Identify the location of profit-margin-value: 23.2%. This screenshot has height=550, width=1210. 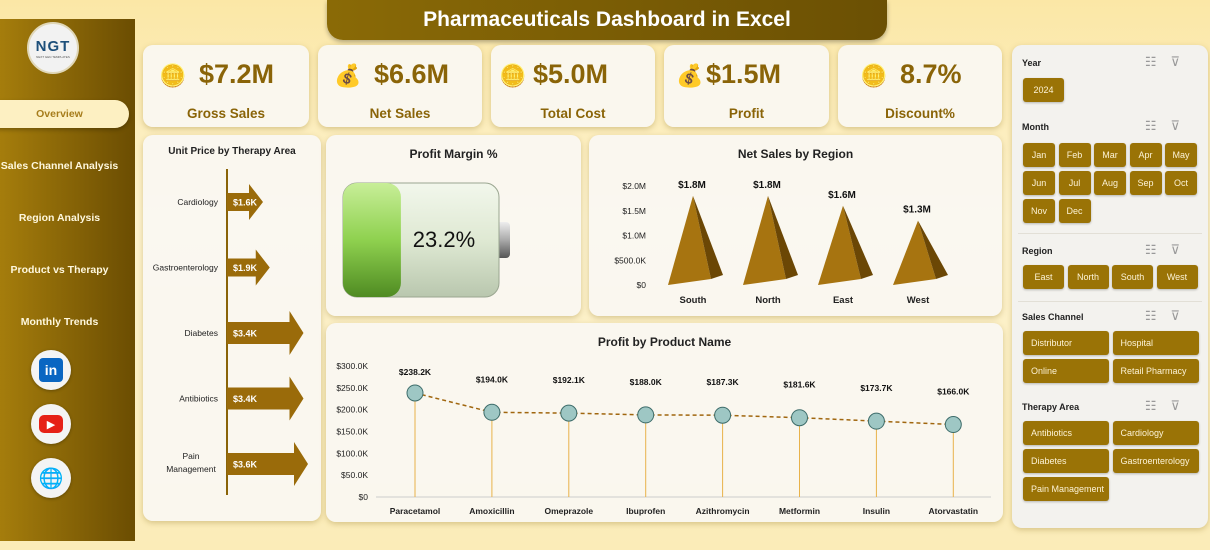
(444, 239).